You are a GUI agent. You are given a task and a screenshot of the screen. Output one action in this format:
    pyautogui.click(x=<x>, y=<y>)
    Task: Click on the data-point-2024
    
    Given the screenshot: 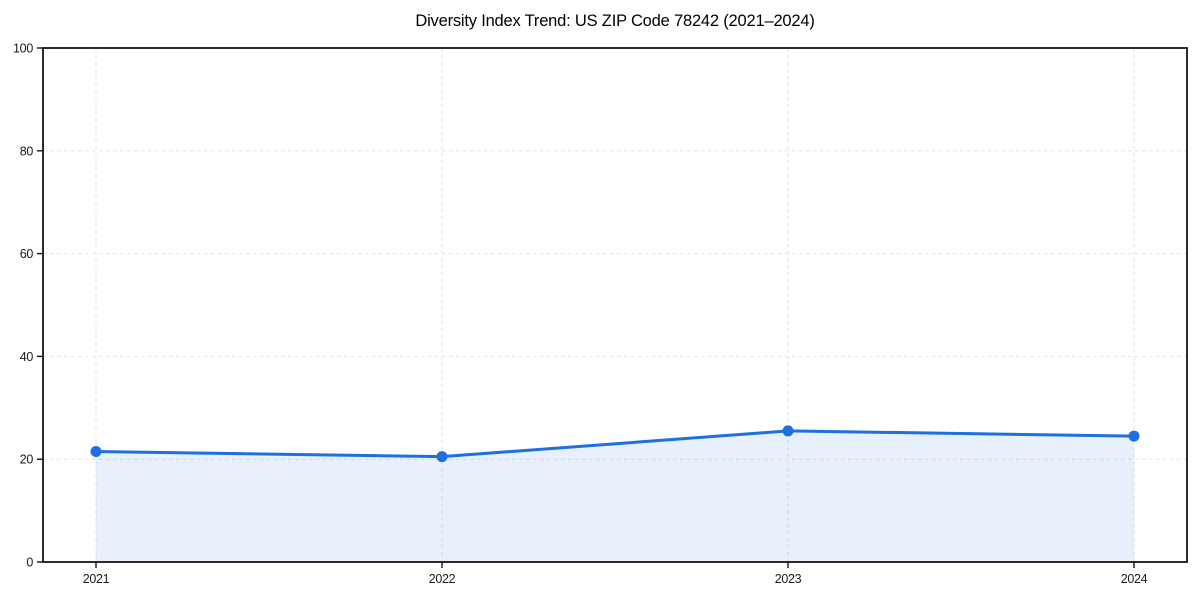 What is the action you would take?
    pyautogui.click(x=1134, y=436)
    